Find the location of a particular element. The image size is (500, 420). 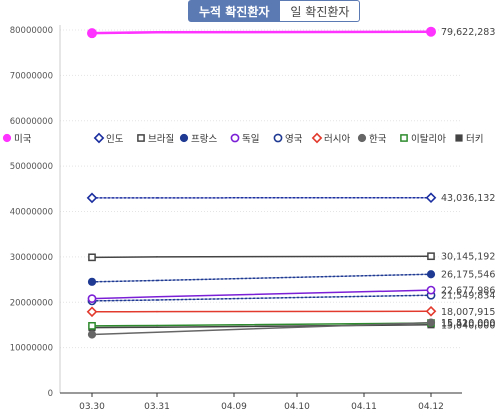

y-tick-label: 70000000 is located at coordinates (31, 76).